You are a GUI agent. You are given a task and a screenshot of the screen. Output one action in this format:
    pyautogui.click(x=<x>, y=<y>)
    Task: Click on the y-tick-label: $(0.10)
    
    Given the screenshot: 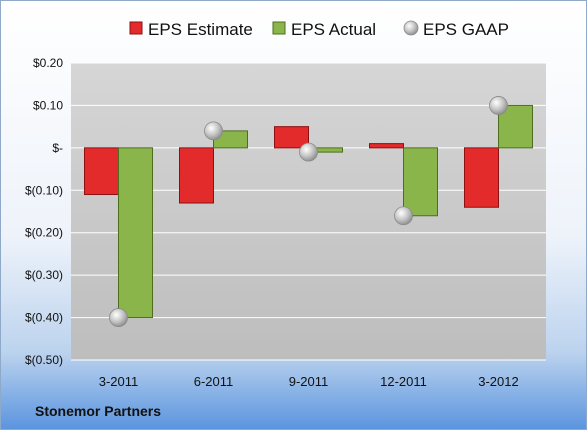 What is the action you would take?
    pyautogui.click(x=44, y=190)
    